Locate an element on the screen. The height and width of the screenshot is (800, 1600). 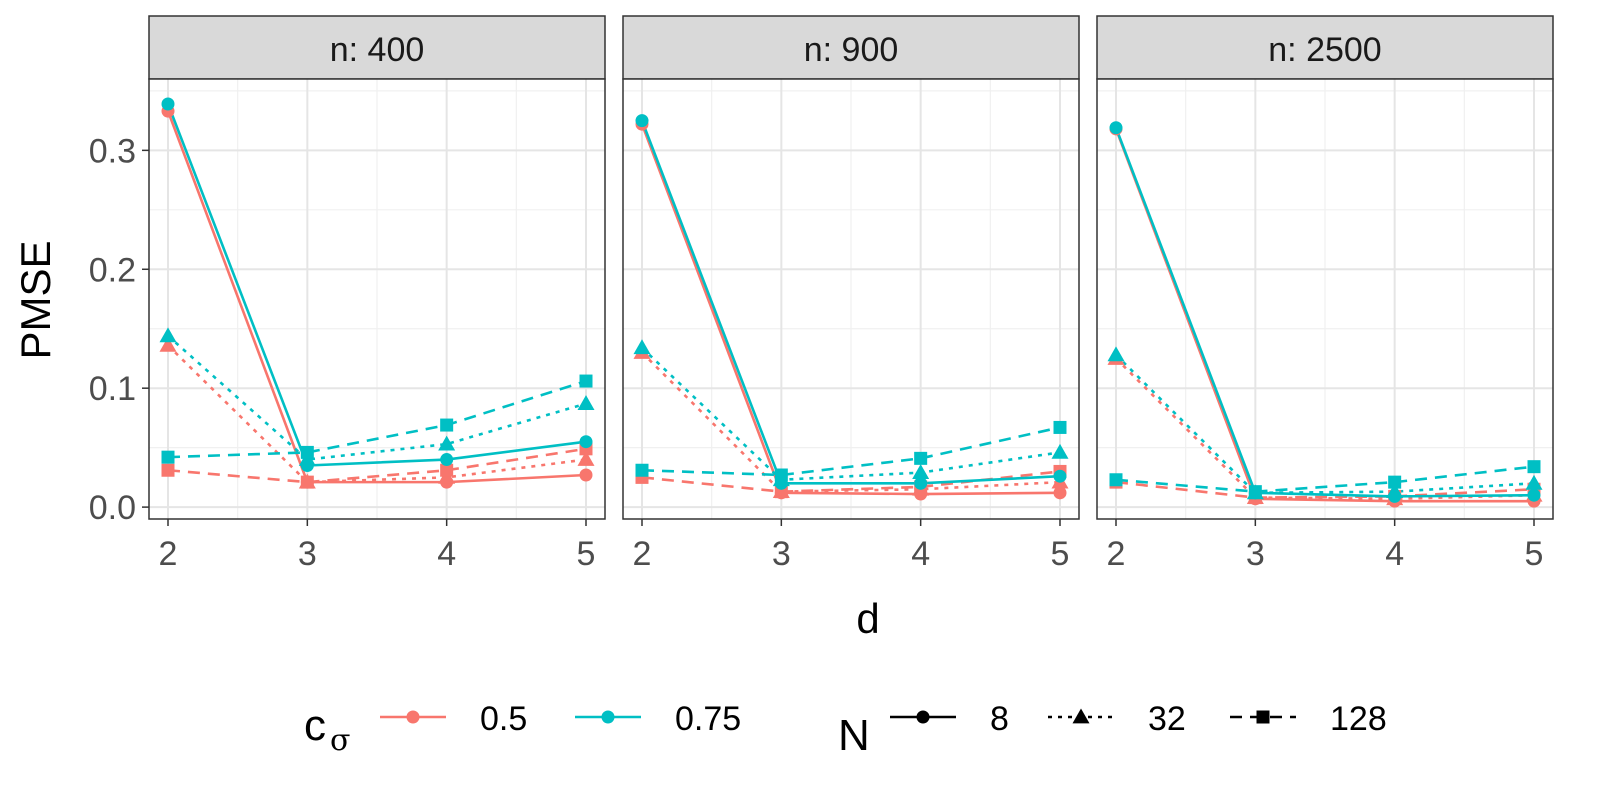
facet-strip-label: n: 2500 is located at coordinates (1324, 50).